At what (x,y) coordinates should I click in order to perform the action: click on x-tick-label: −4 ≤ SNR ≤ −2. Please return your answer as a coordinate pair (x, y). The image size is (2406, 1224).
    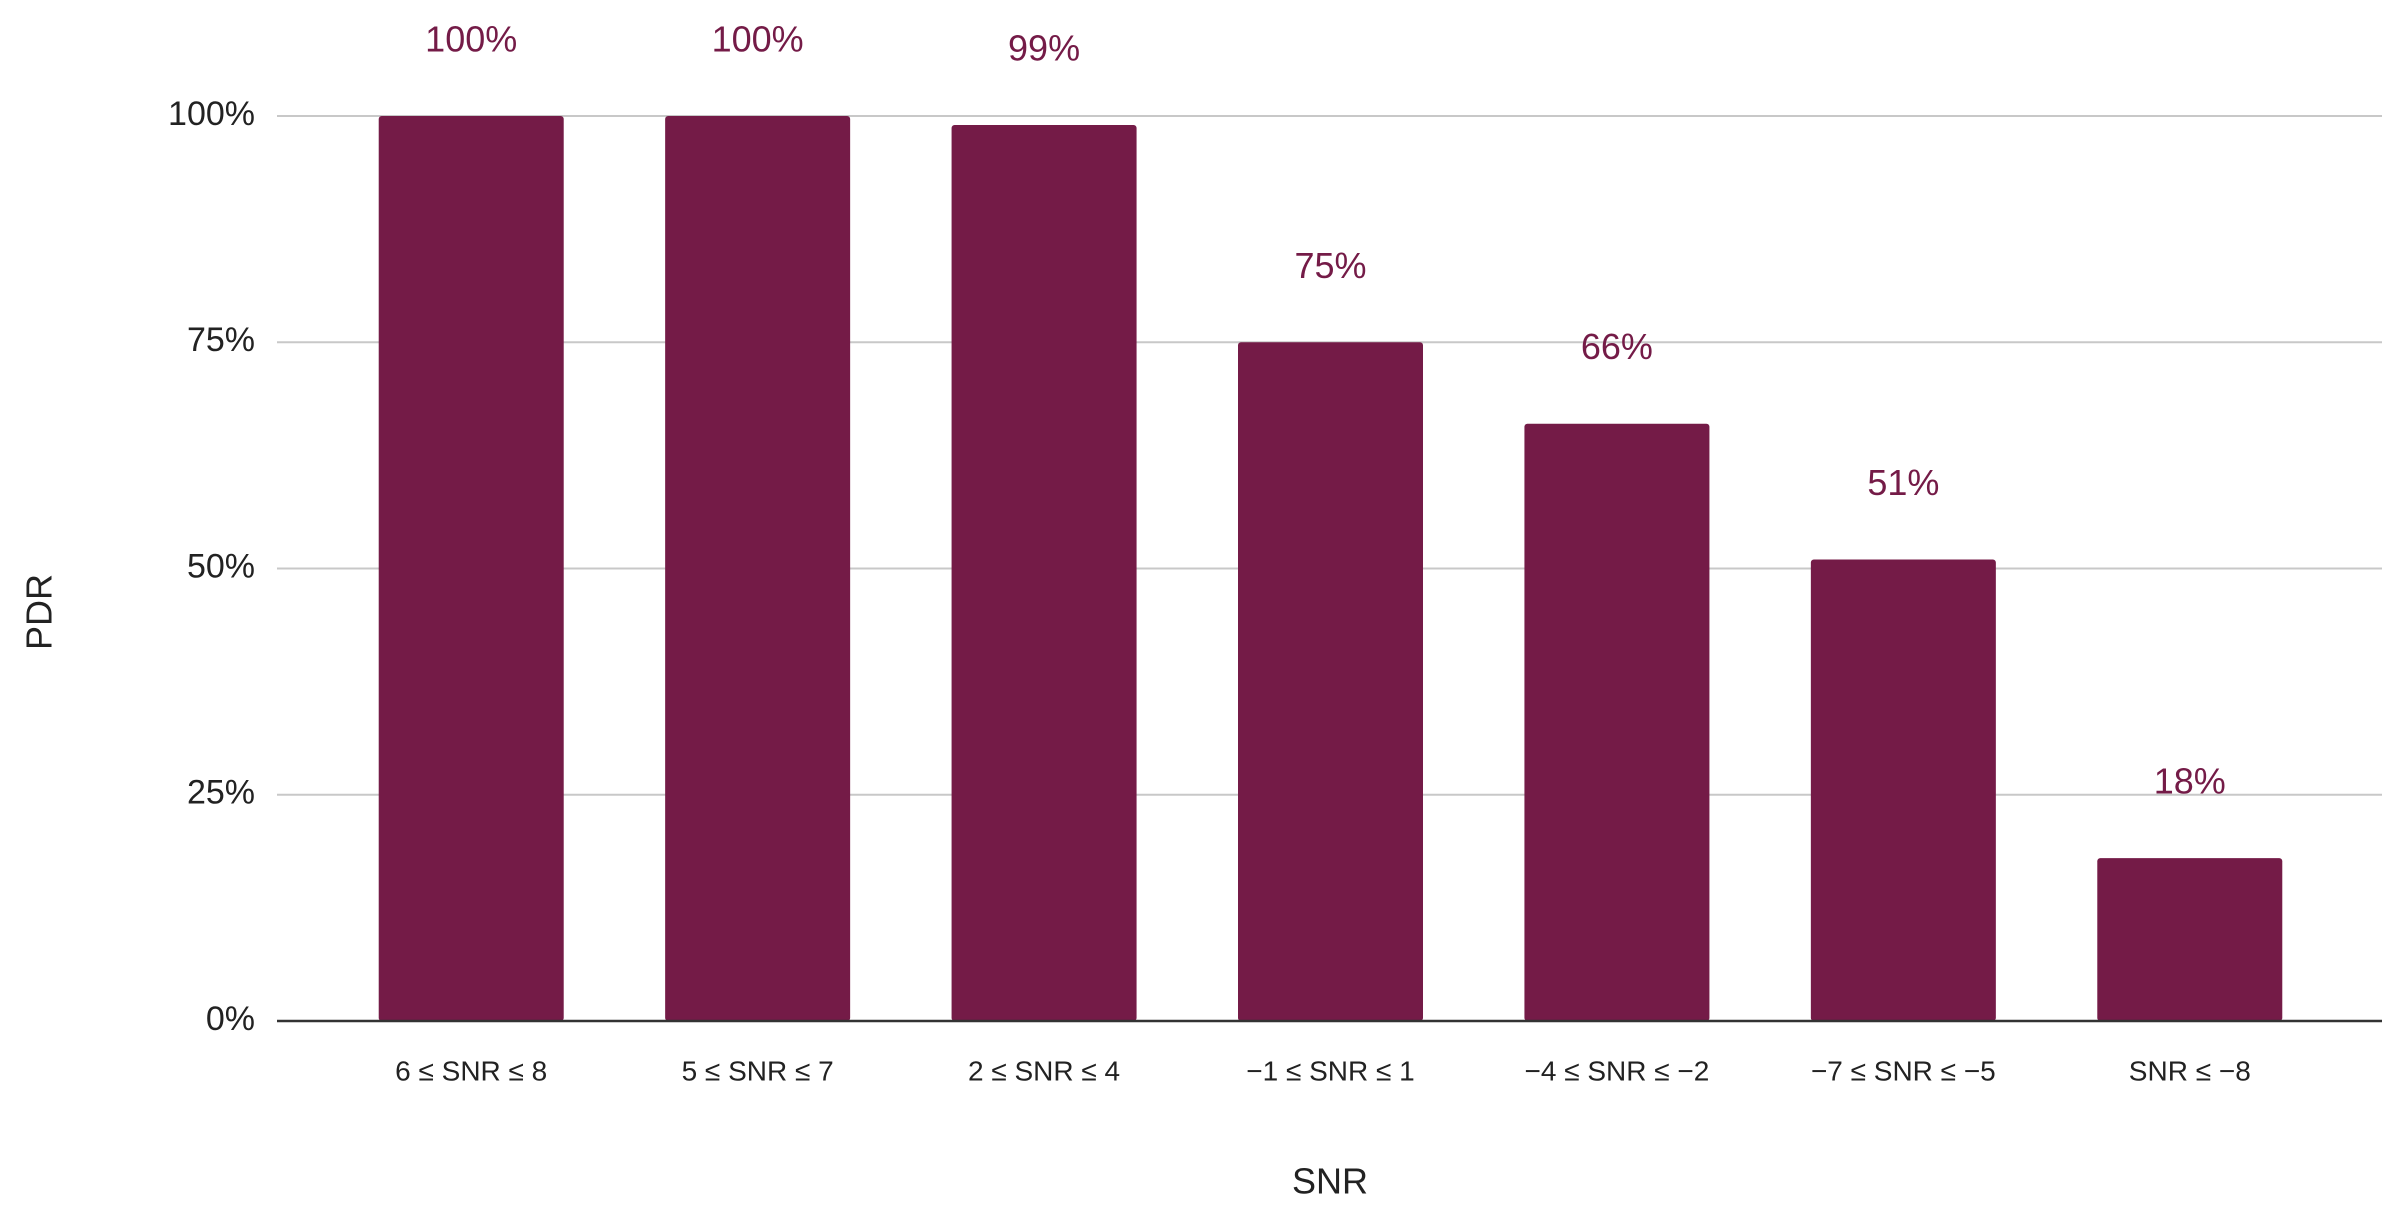
    Looking at the image, I should click on (1617, 1070).